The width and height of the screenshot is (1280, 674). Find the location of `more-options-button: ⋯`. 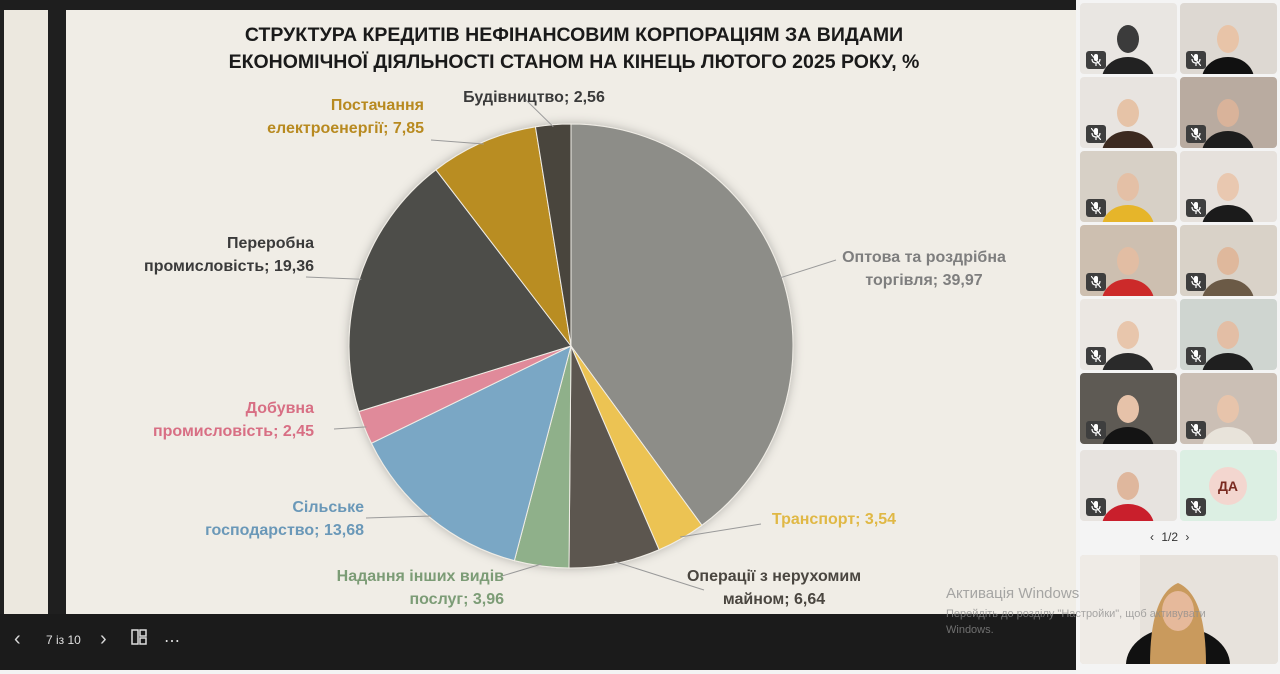

more-options-button: ⋯ is located at coordinates (172, 641).